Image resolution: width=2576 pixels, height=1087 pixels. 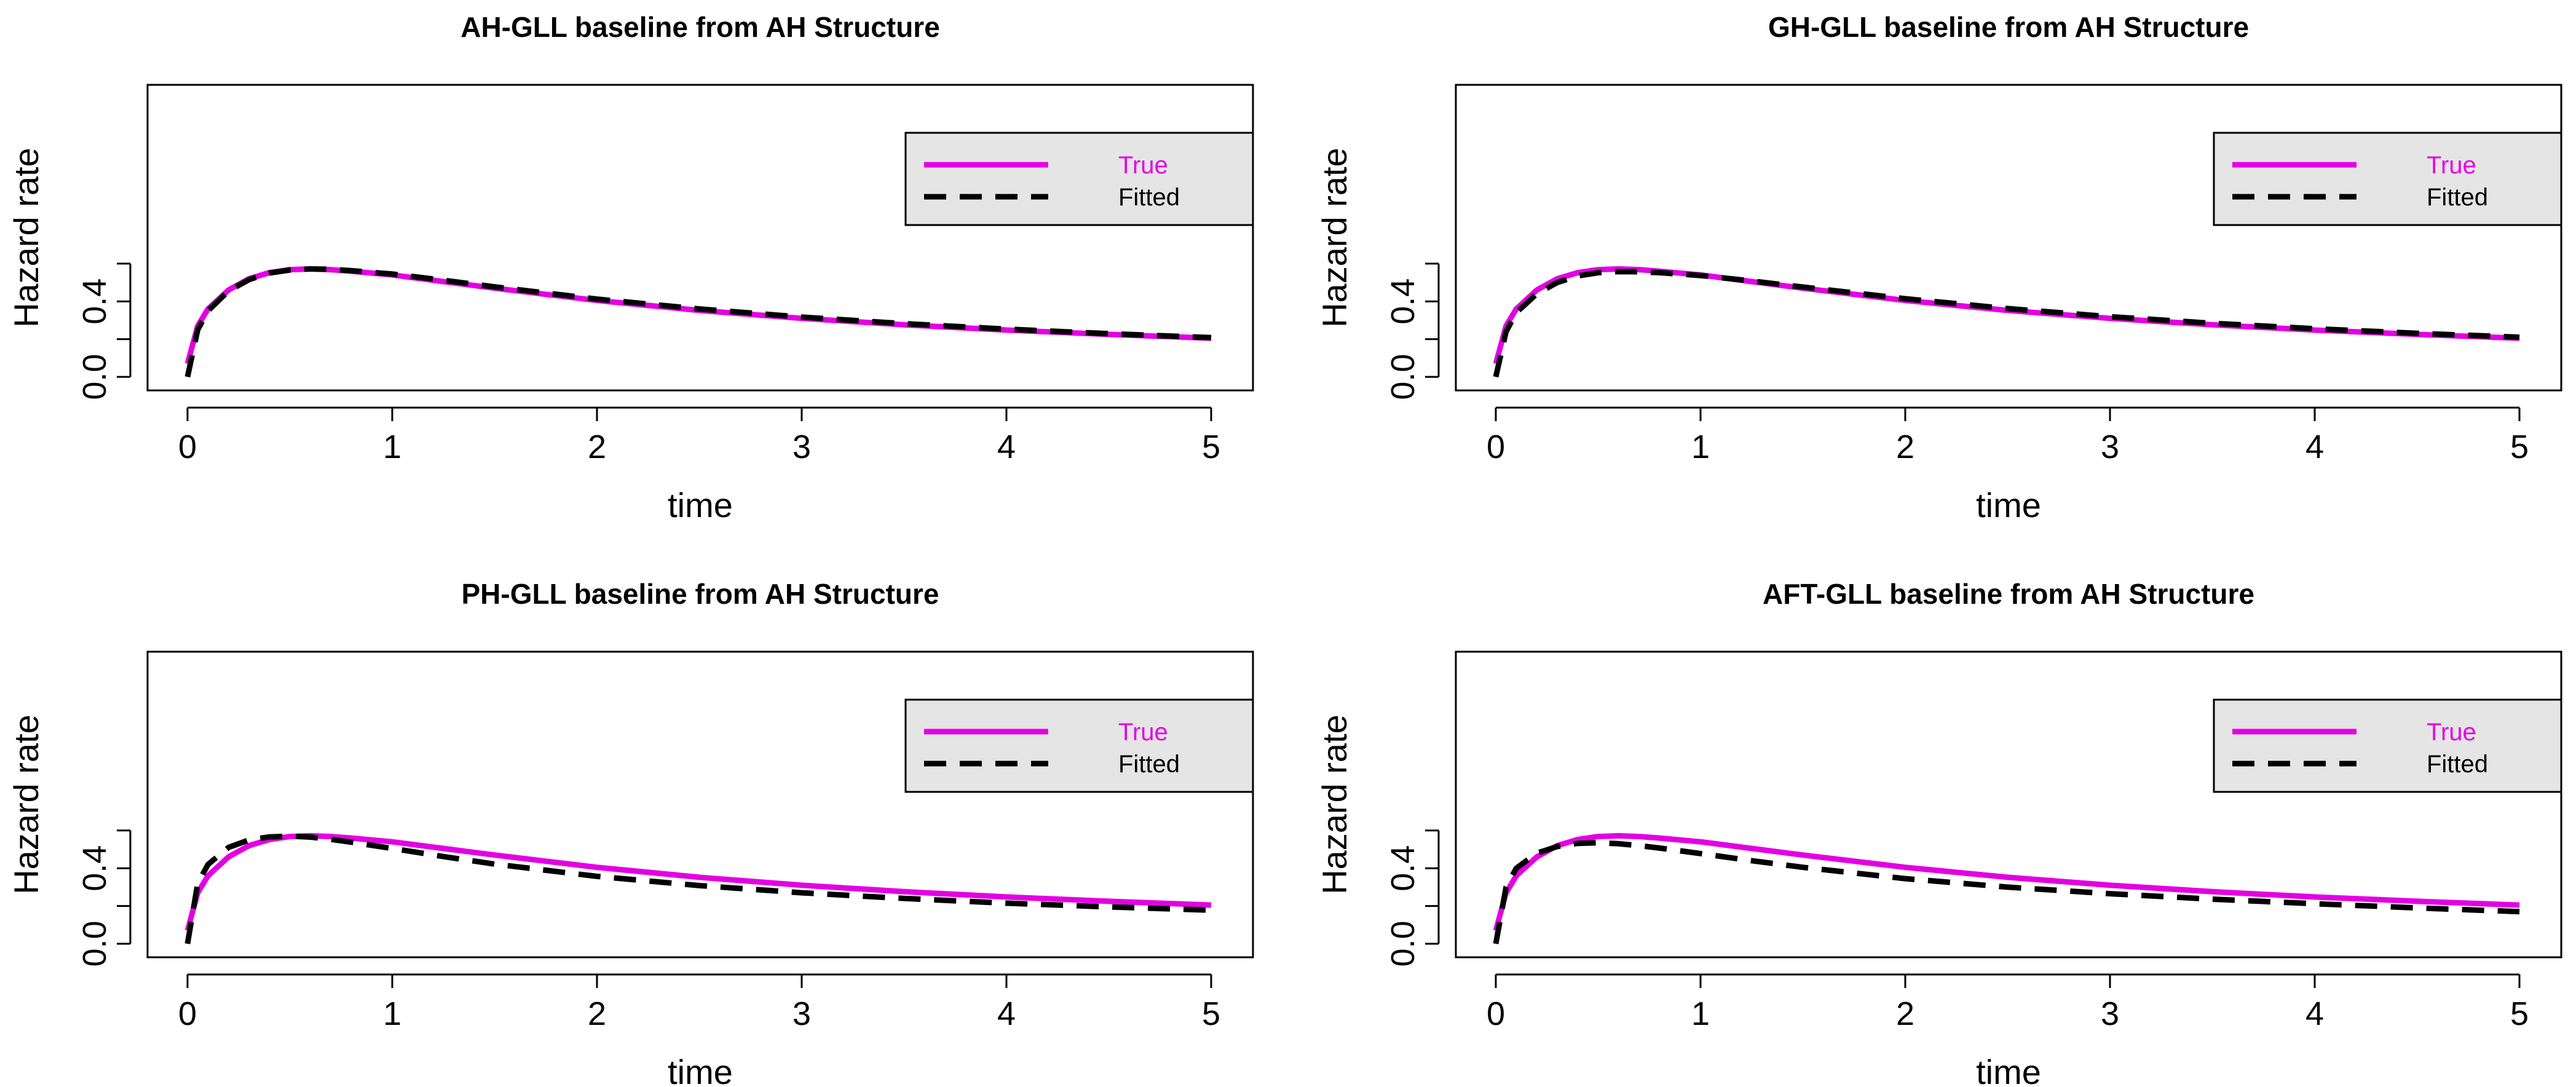 What do you see at coordinates (2008, 27) in the screenshot?
I see `chart-title: GH-GLL baseline from AH Structure` at bounding box center [2008, 27].